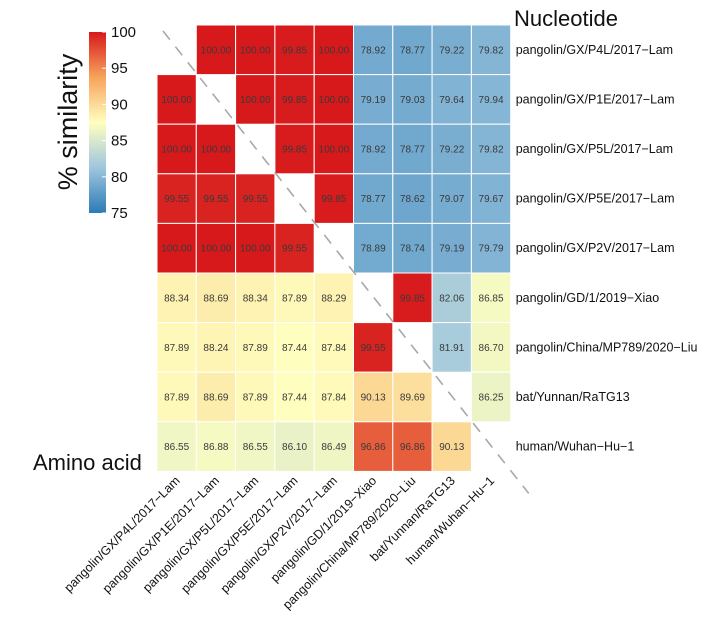  What do you see at coordinates (119, 68) in the screenshot?
I see `legend-tick-label: 95` at bounding box center [119, 68].